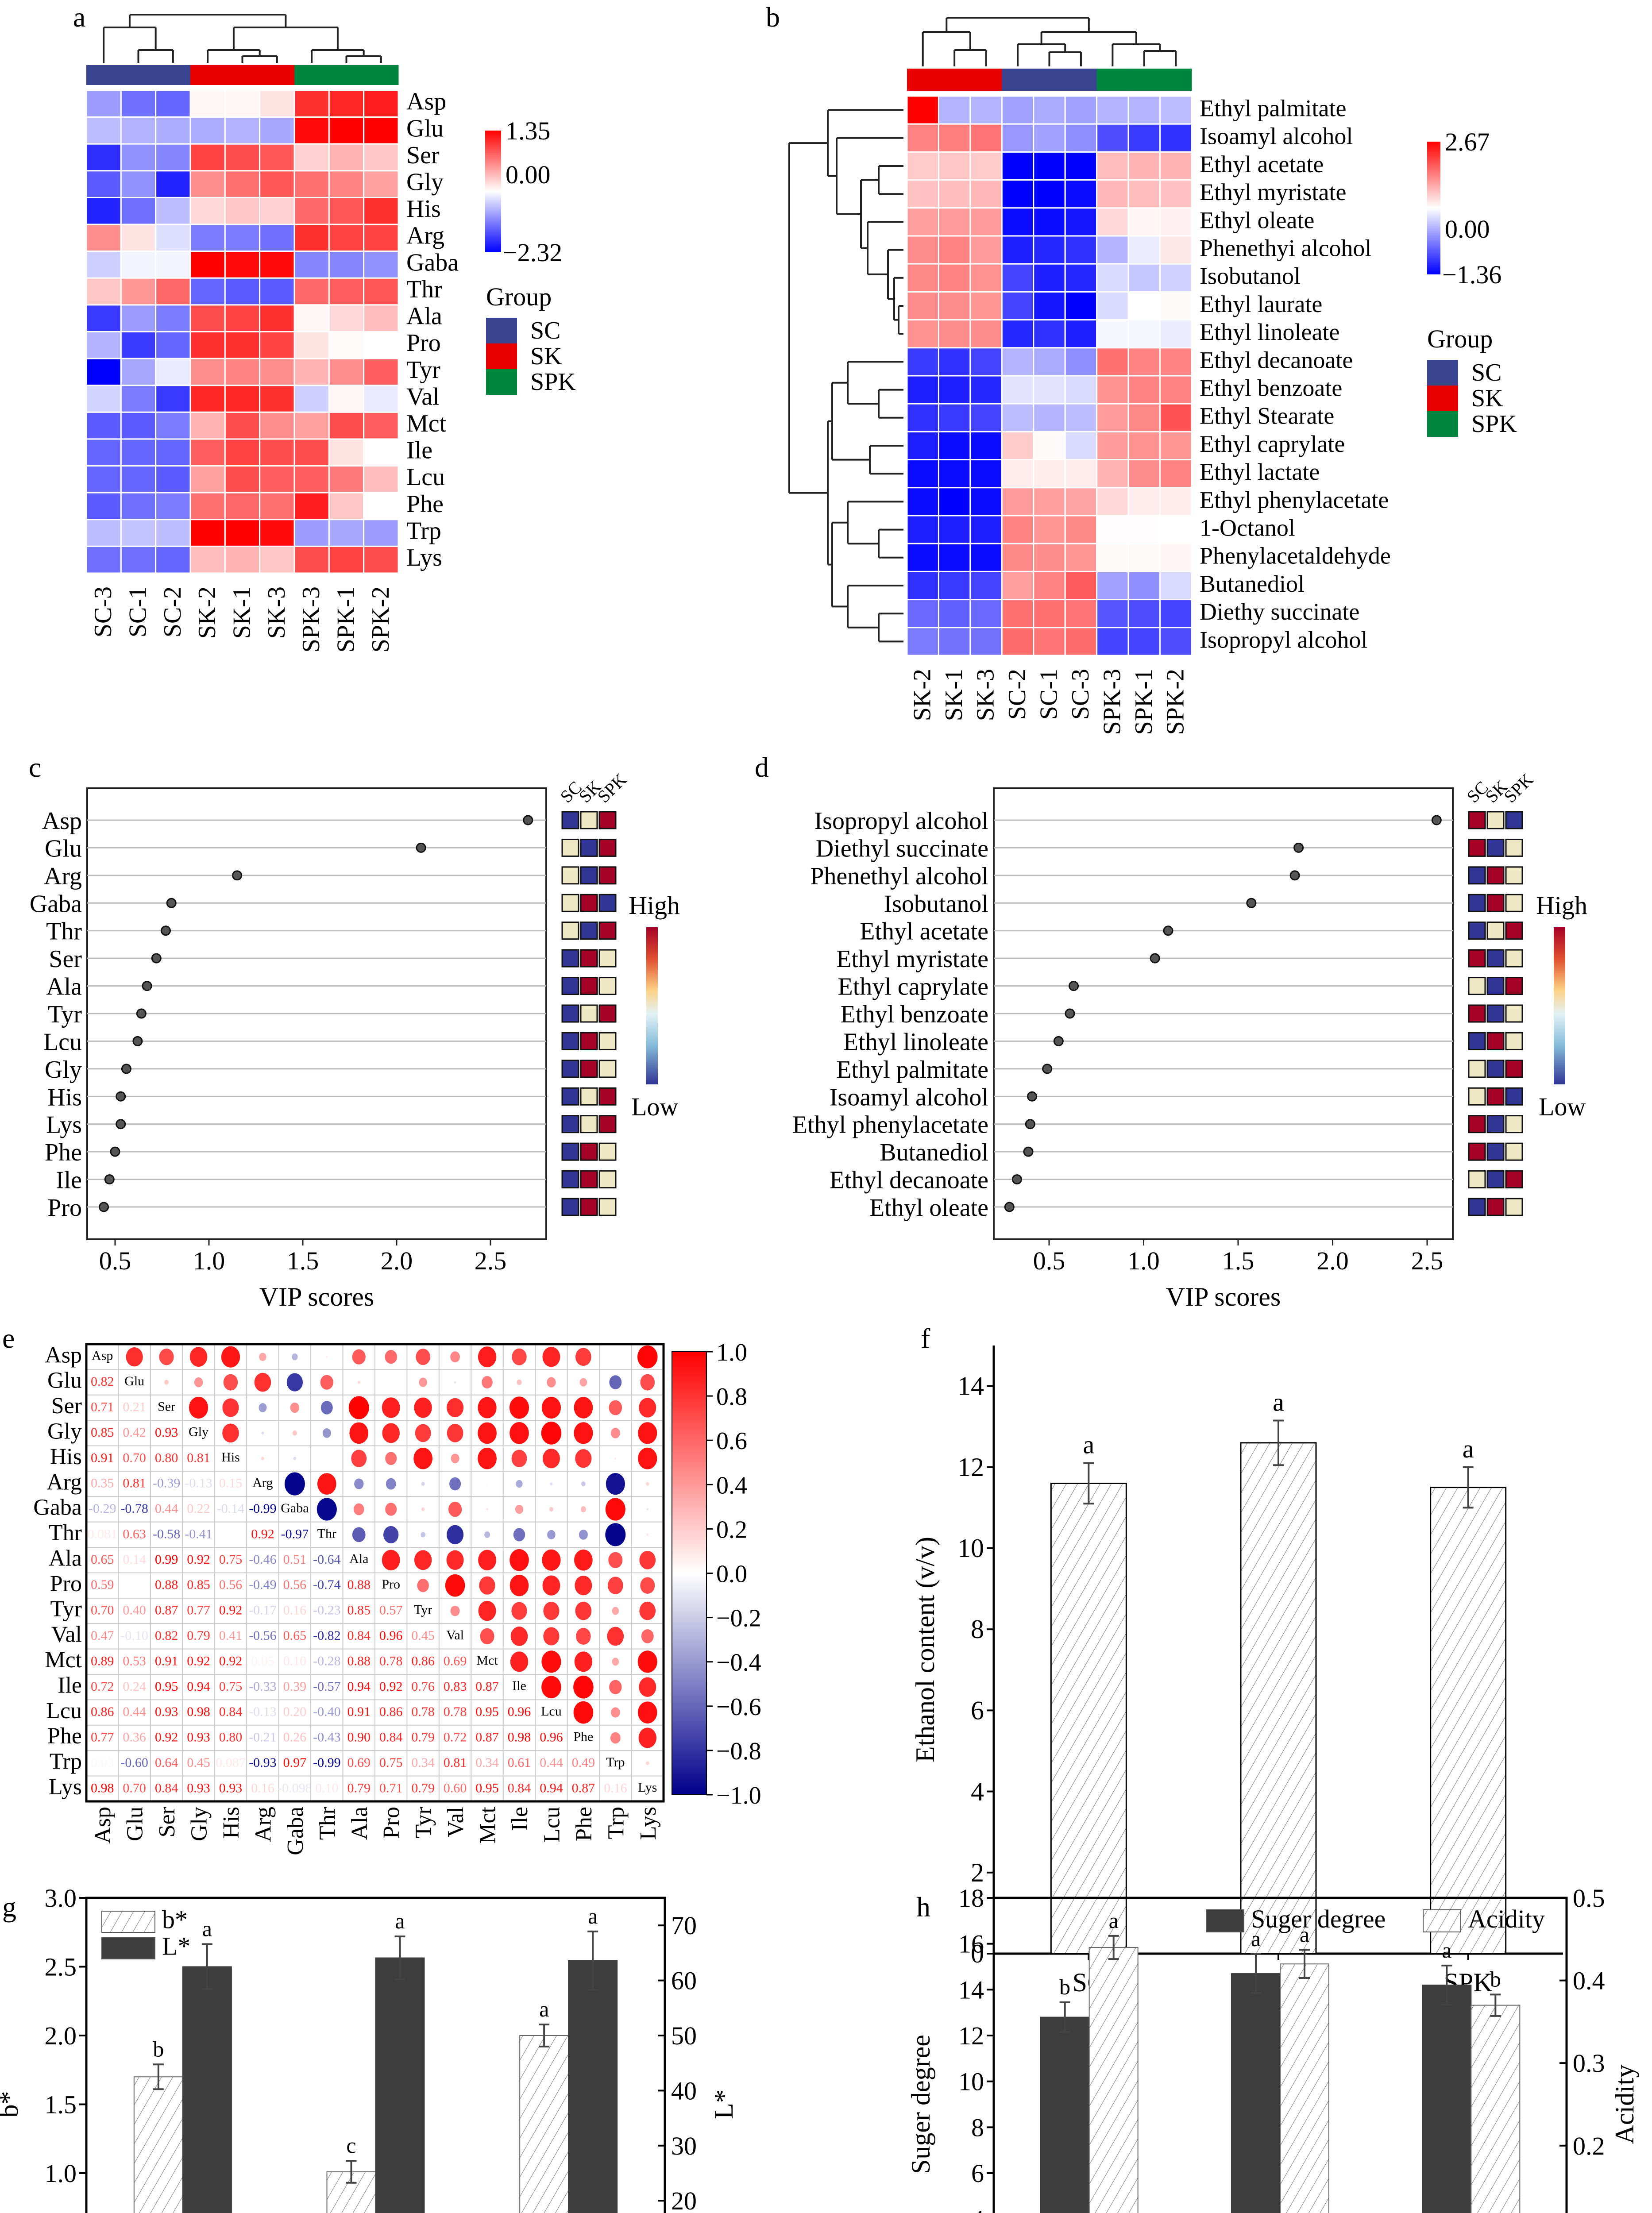 This screenshot has width=1652, height=2213. What do you see at coordinates (207, 612) in the screenshot?
I see `column-label: SK-2` at bounding box center [207, 612].